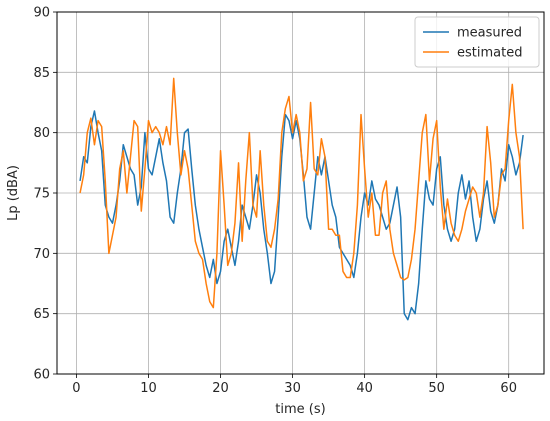  I want to click on legend-label-measured: measured, so click(489, 33).